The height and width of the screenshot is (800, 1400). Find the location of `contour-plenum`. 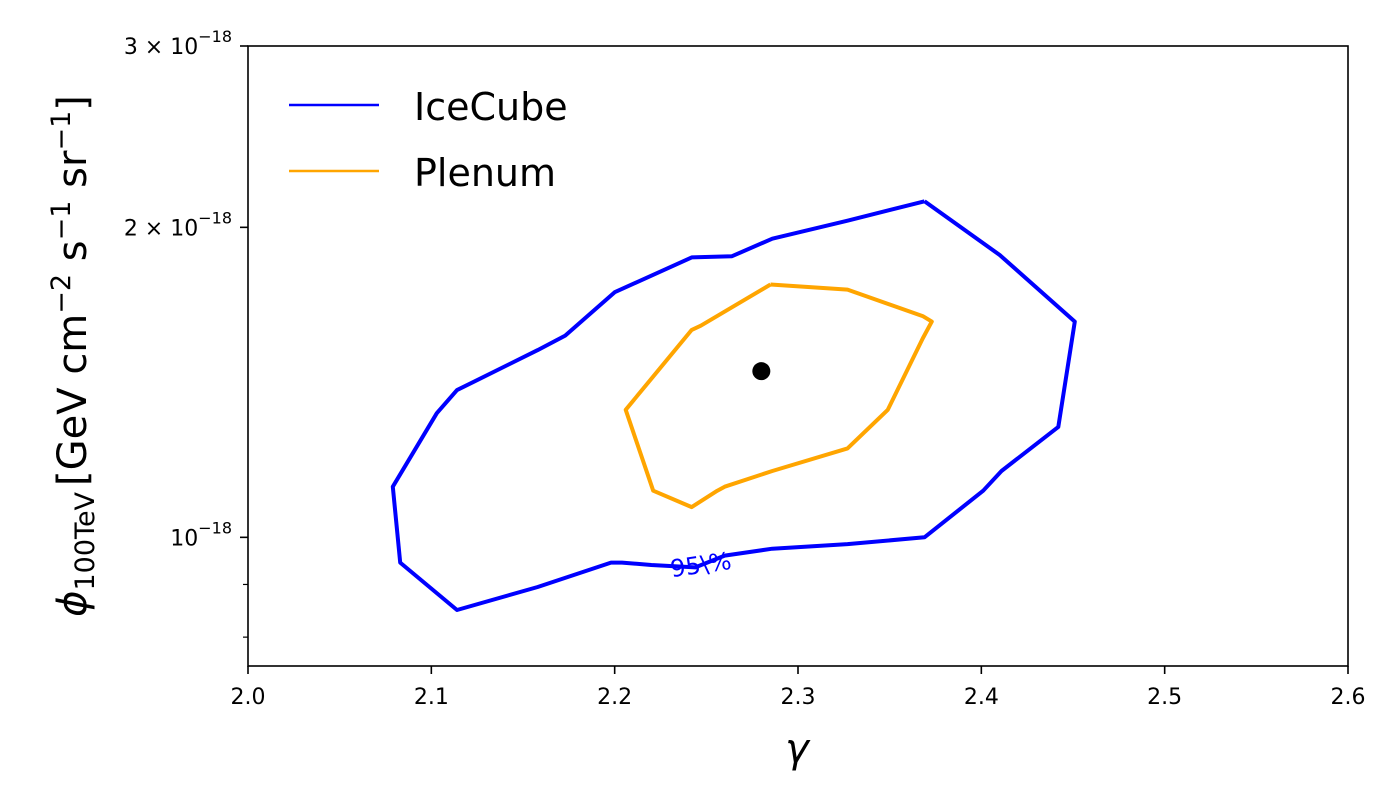

contour-plenum is located at coordinates (778, 396).